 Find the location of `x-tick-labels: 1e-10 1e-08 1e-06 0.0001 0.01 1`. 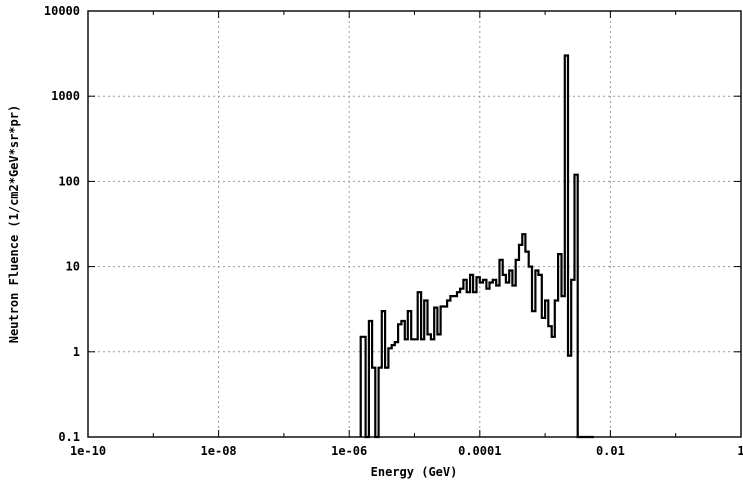

x-tick-labels: 1e-10 1e-08 1e-06 0.0001 0.01 1 is located at coordinates (406, 451).